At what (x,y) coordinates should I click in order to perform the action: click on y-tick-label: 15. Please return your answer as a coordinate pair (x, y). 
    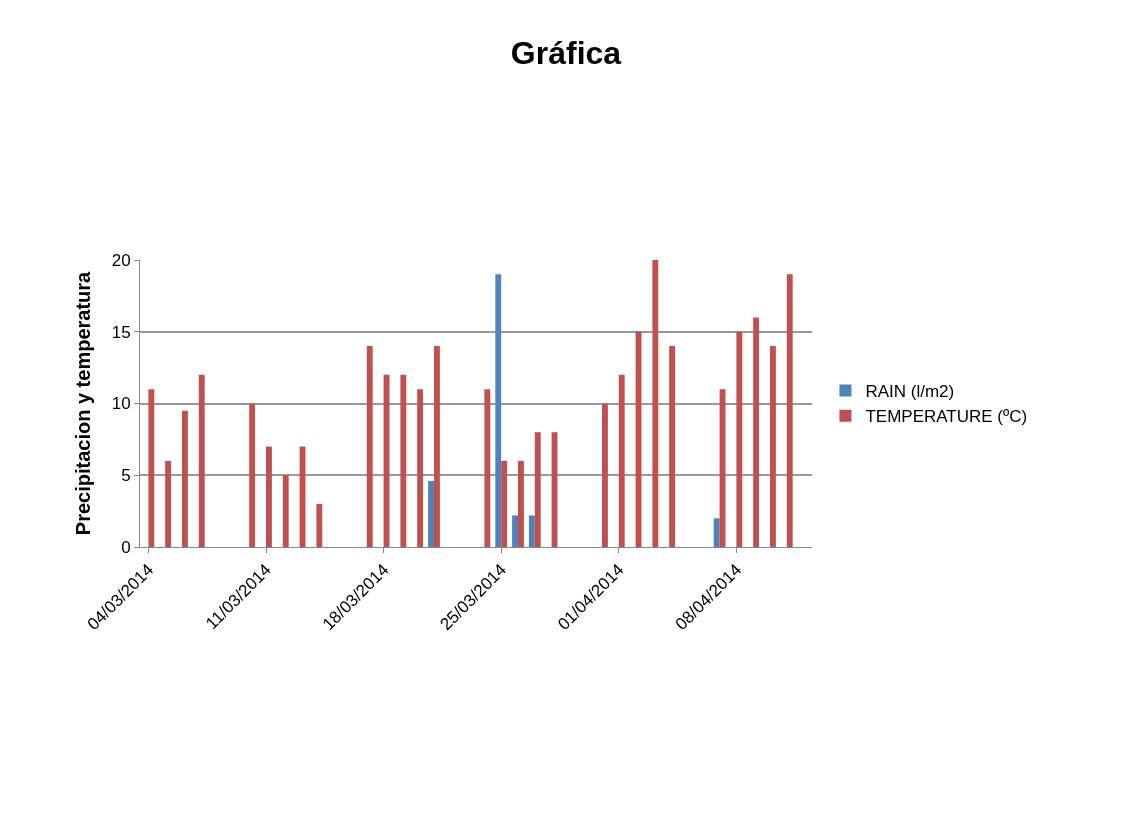
    Looking at the image, I should click on (121, 332).